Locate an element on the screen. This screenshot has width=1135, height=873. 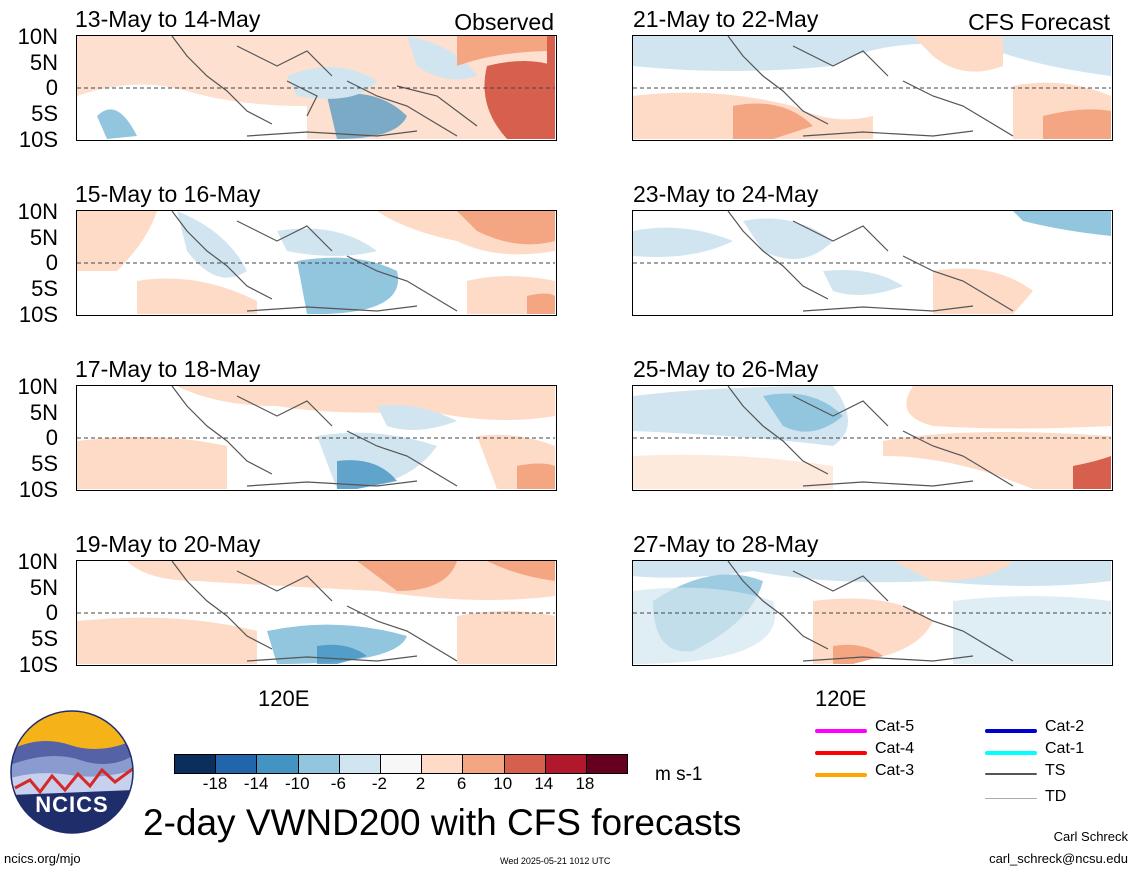
colorbar-tick-label: 6 is located at coordinates (461, 783).